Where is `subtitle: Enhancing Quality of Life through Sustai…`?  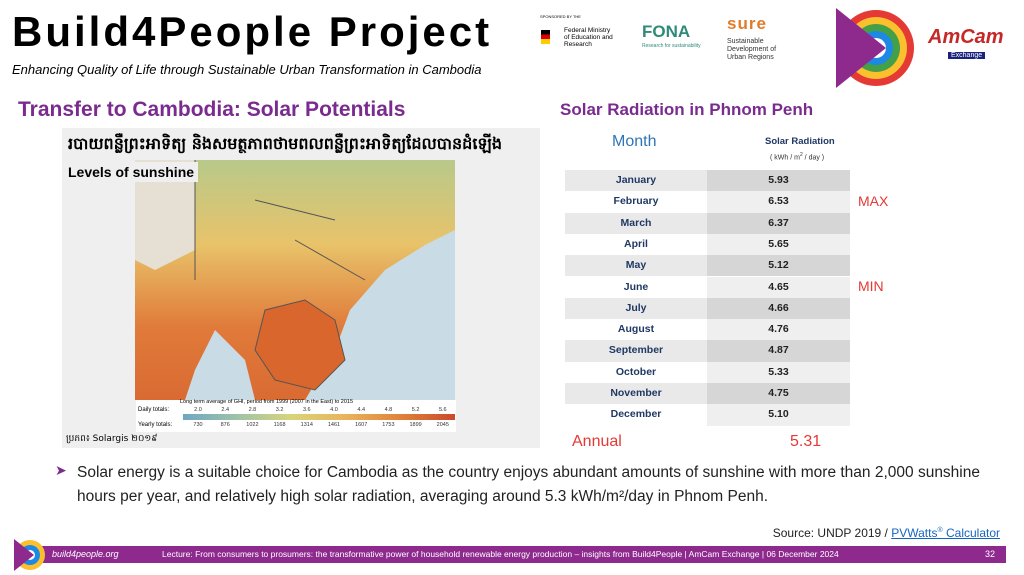 subtitle: Enhancing Quality of Life through Sustai… is located at coordinates (247, 69).